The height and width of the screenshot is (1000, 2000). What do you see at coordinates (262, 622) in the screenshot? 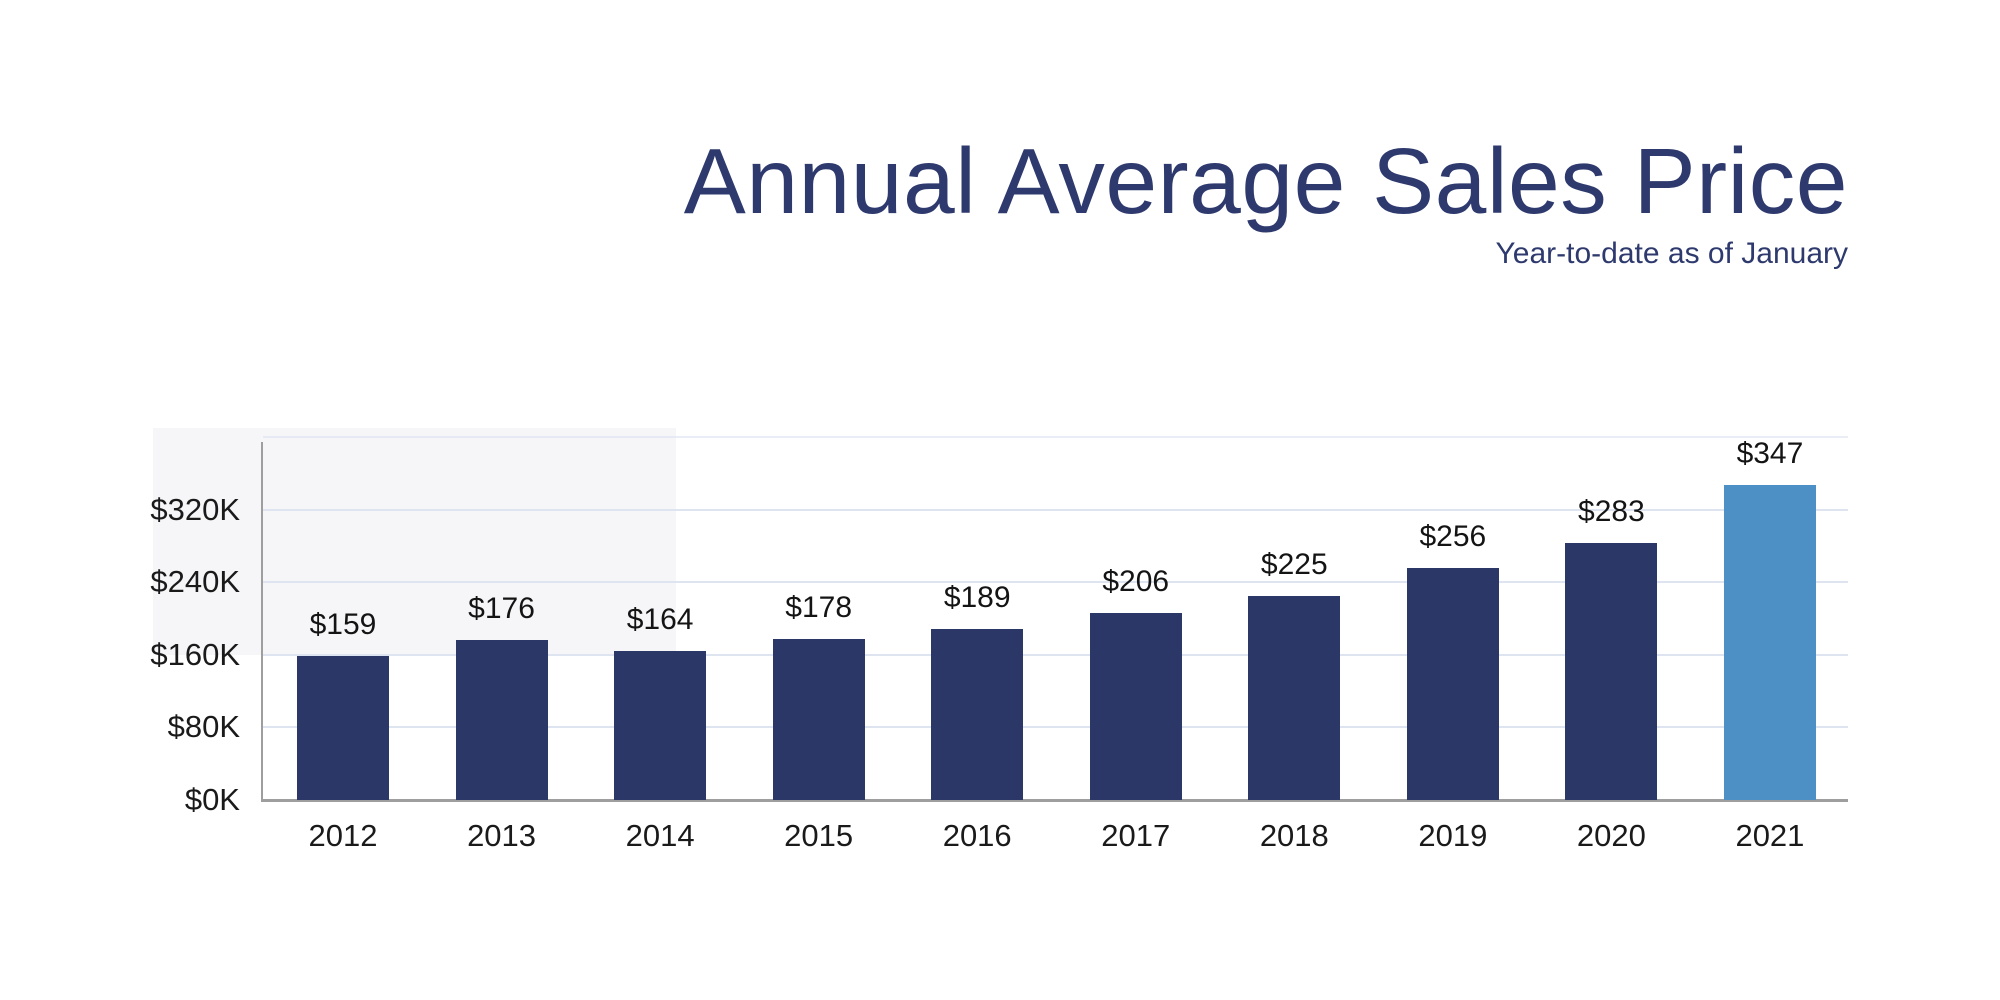
I see `y-axis-line` at bounding box center [262, 622].